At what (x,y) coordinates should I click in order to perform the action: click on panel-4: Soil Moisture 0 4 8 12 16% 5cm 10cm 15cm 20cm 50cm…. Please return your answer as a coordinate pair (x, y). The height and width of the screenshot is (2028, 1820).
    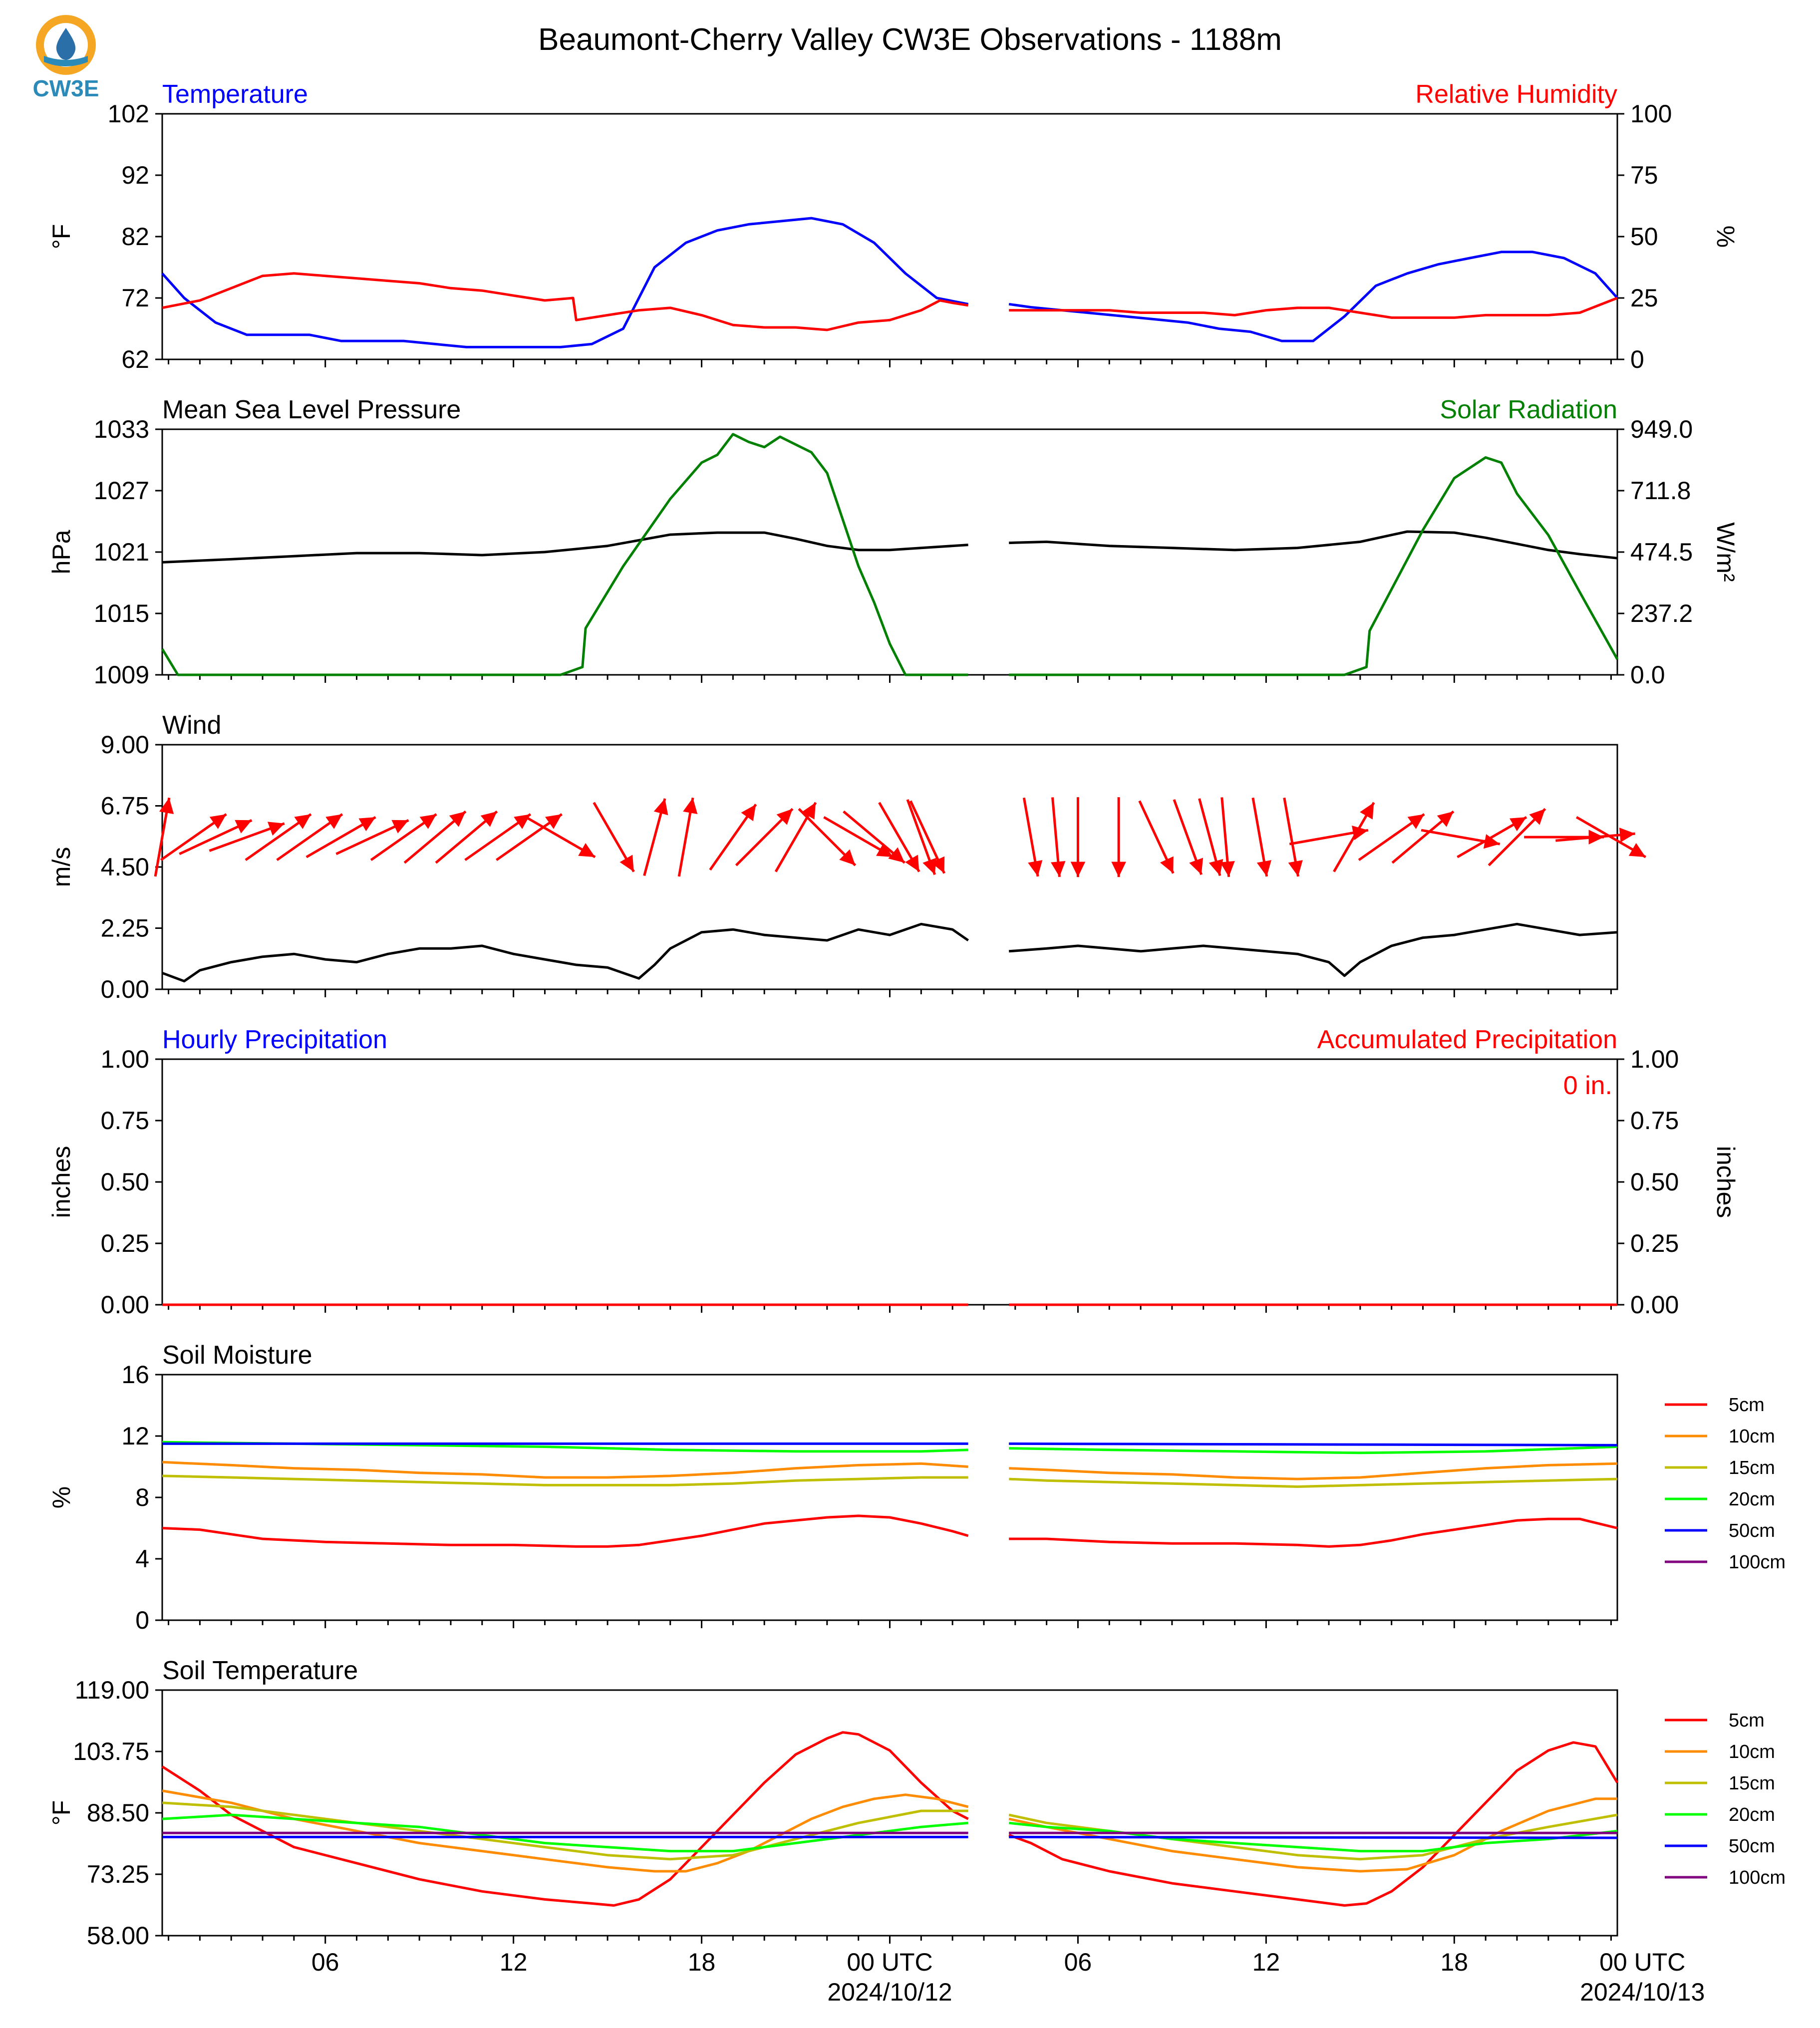
    Looking at the image, I should click on (916, 1487).